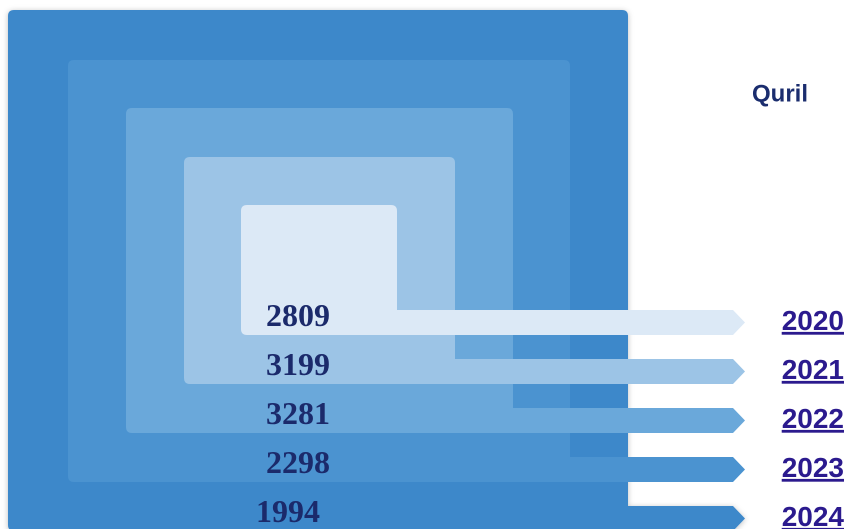  I want to click on category-link: 2020, so click(813, 320).